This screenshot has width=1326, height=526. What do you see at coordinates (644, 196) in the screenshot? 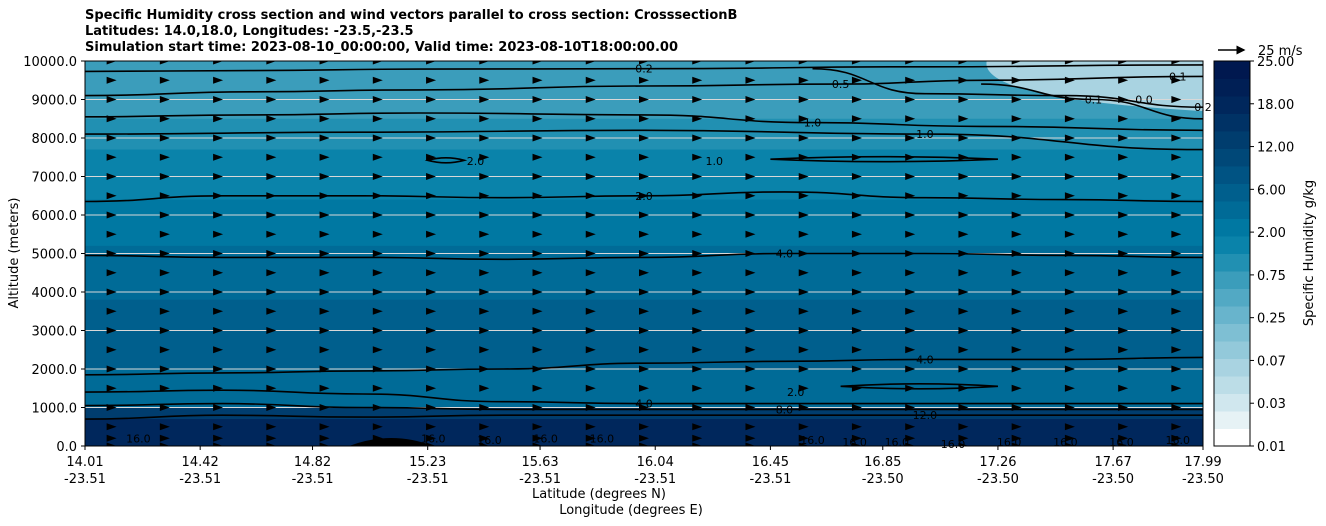
I see `contour-label: 2.0` at bounding box center [644, 196].